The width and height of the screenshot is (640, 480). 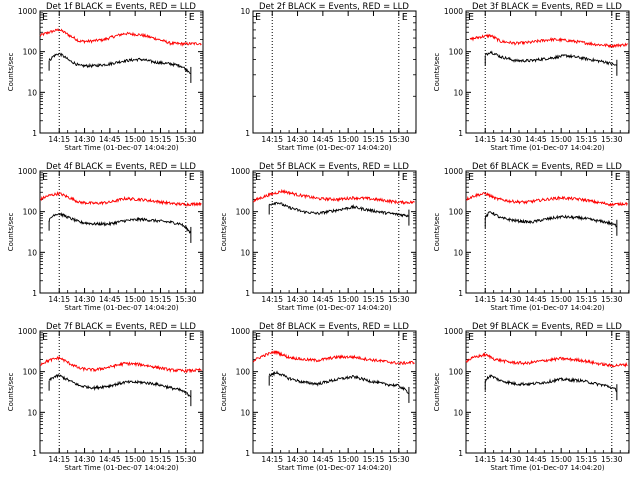 What do you see at coordinates (547, 167) in the screenshot?
I see `panel-title: Det 6f BLACK = Events, RED = LLD` at bounding box center [547, 167].